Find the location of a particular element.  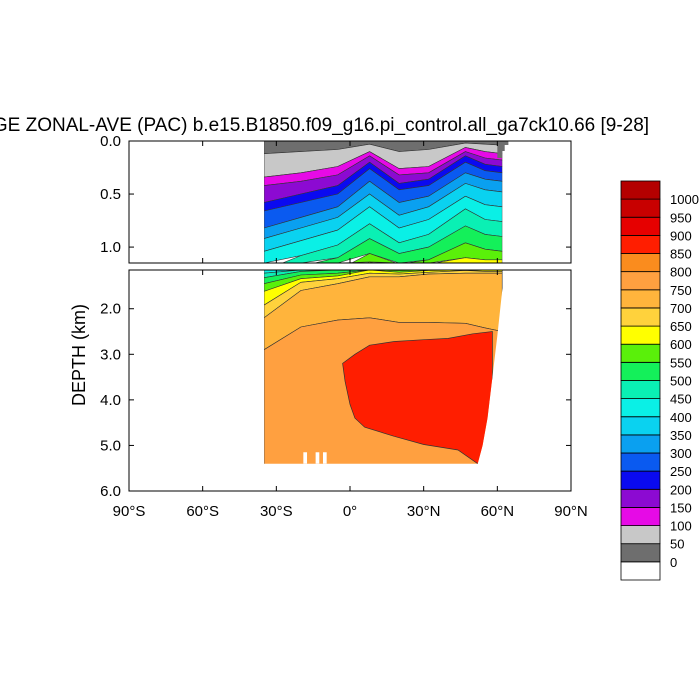

colorbar-label: 100 is located at coordinates (681, 526).